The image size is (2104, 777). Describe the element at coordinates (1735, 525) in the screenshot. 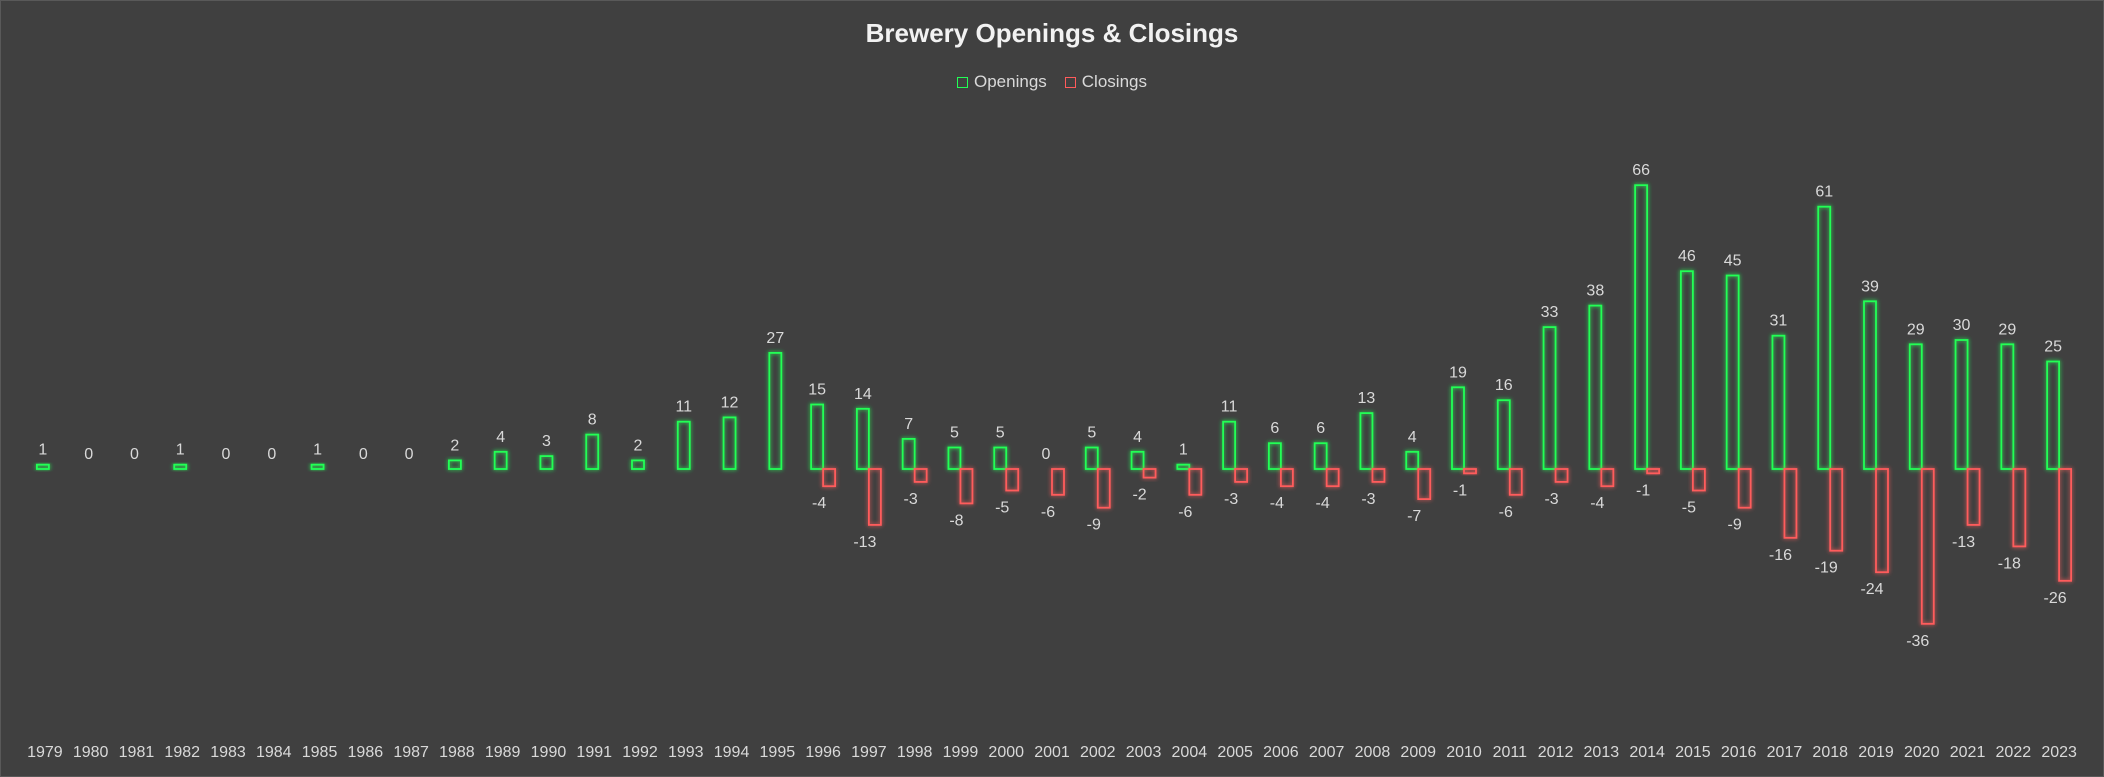

I see `data-label-closings: -9` at that location.